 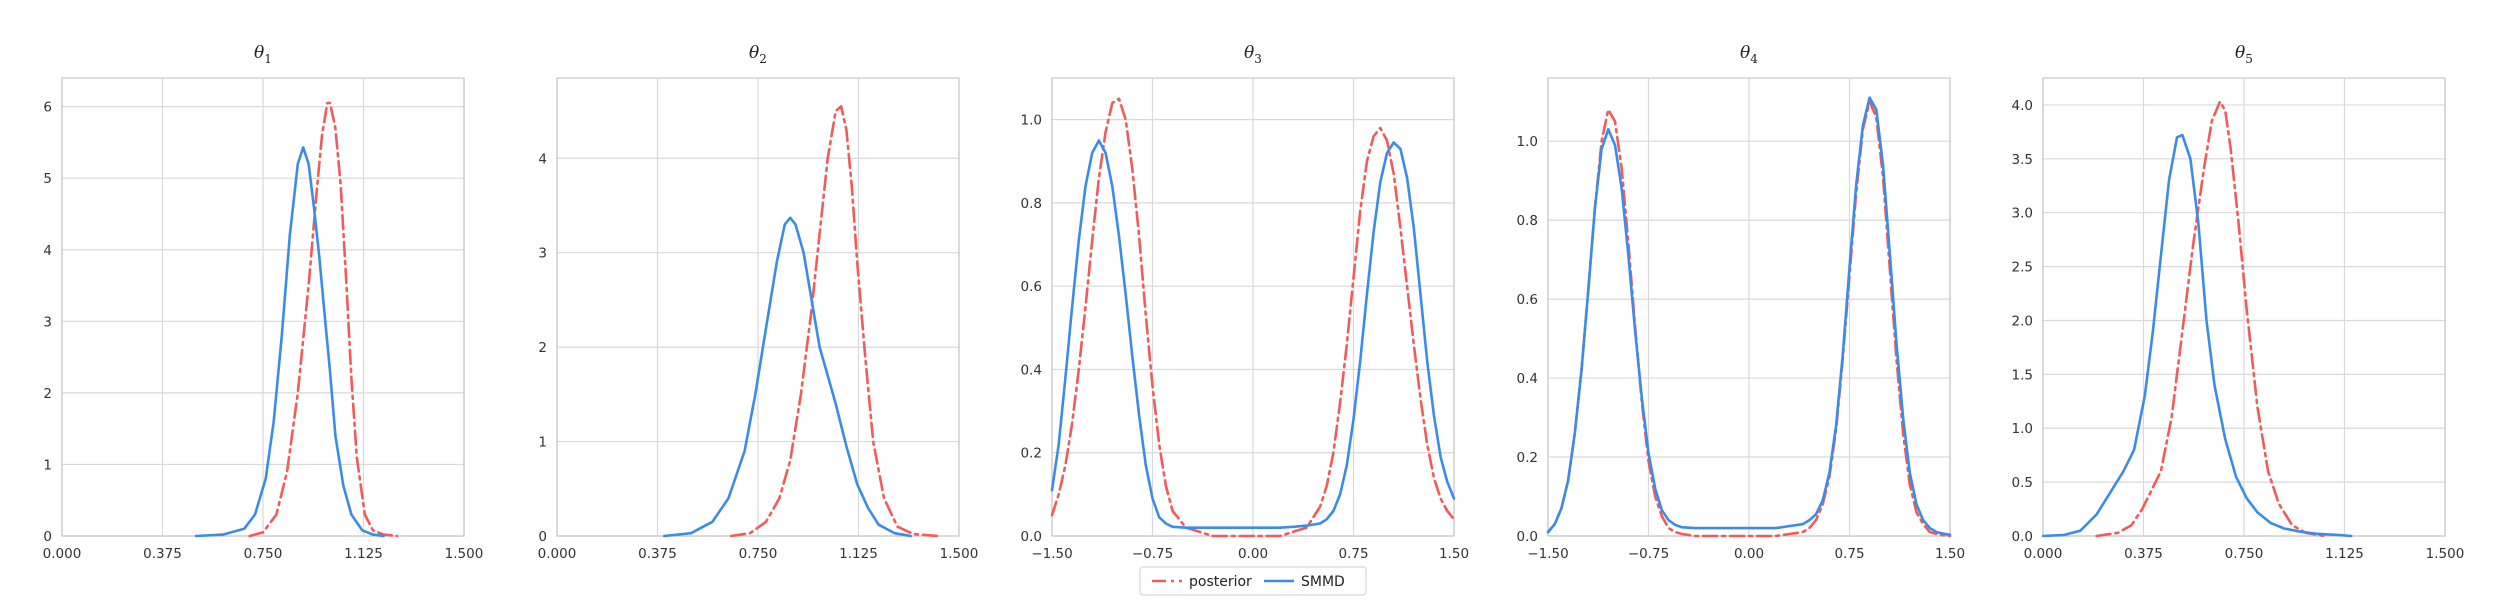 I want to click on panel-title: θ2, so click(x=758, y=54).